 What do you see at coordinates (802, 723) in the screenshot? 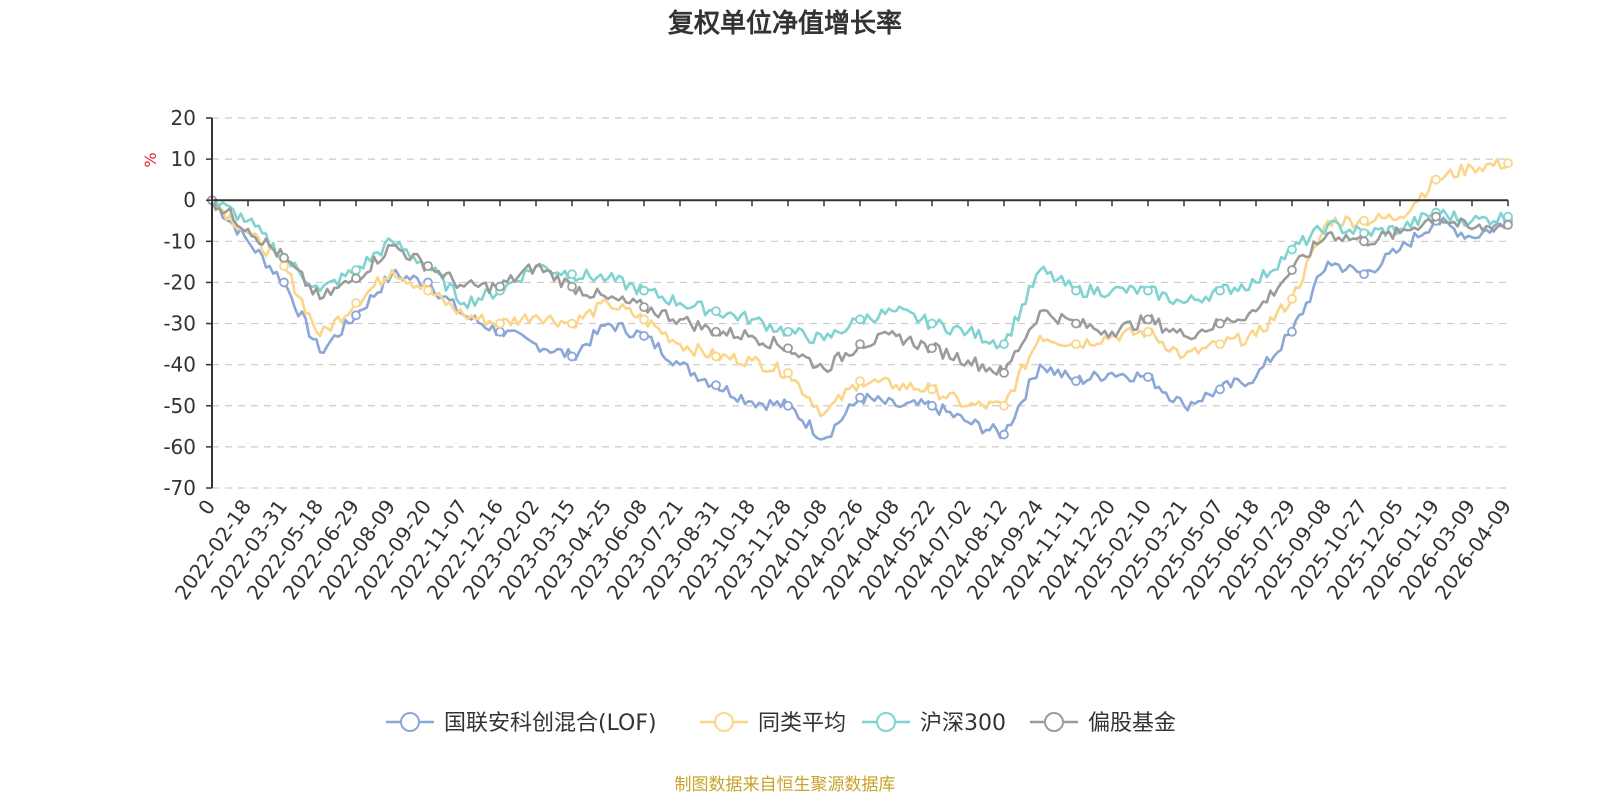
I see `legend-label: 同类平均` at bounding box center [802, 723].